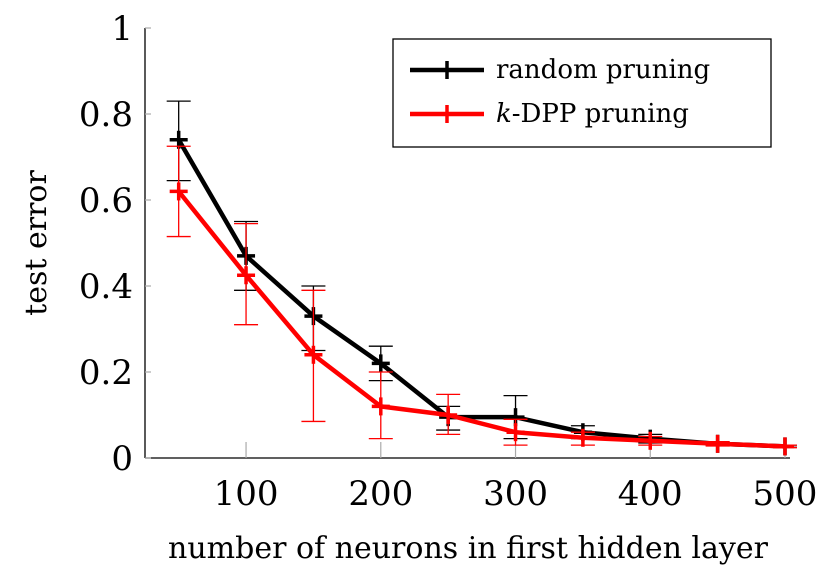 The height and width of the screenshot is (578, 830). What do you see at coordinates (106, 373) in the screenshot?
I see `y-tick-label-0.2: 0.2` at bounding box center [106, 373].